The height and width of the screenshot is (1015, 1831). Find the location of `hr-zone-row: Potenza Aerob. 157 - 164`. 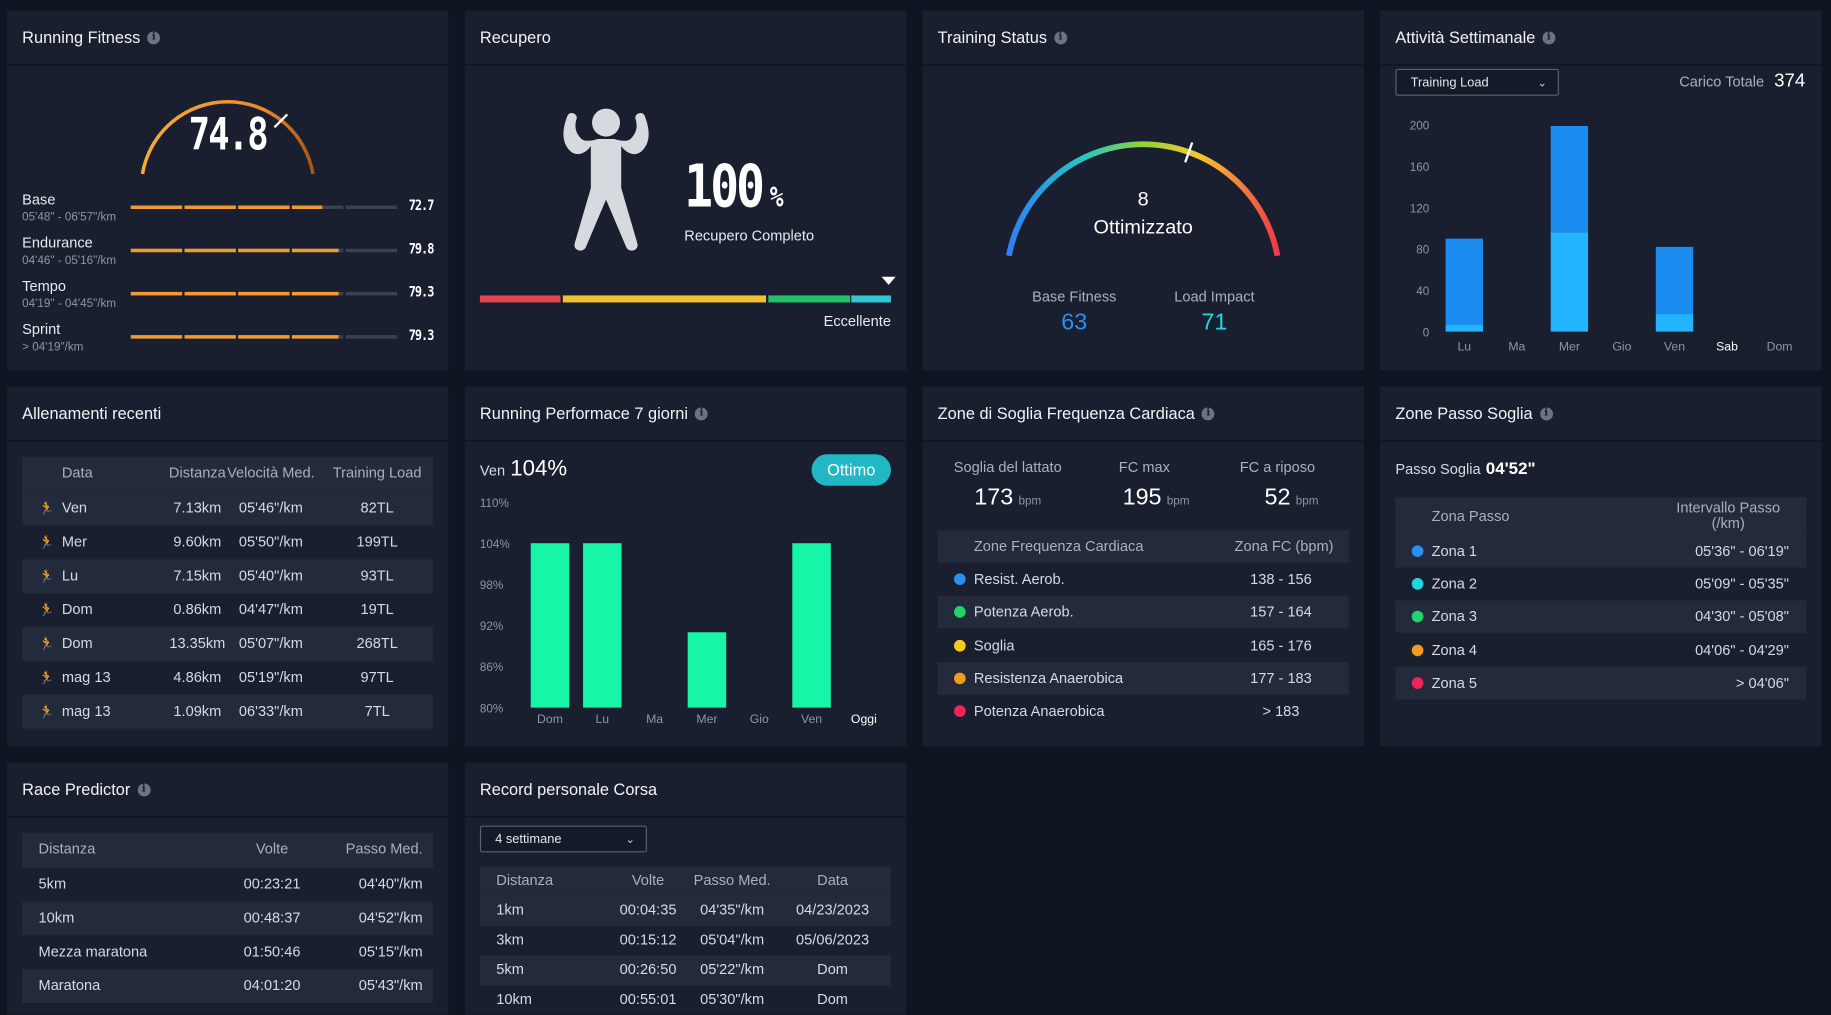

hr-zone-row: Potenza Aerob. 157 - 164 is located at coordinates (1143, 612).